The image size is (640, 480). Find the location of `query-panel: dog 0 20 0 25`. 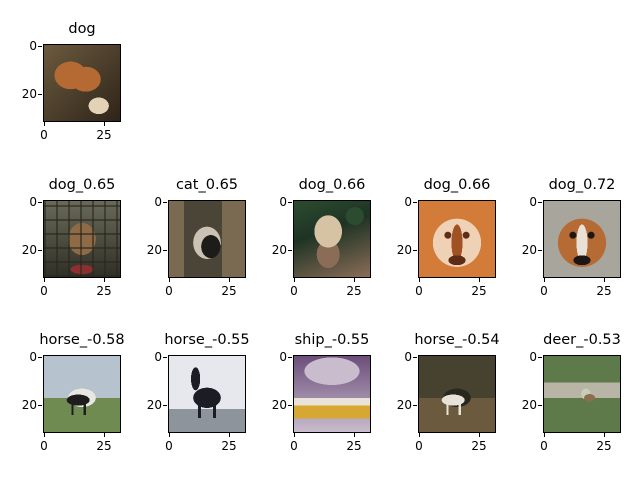

query-panel: dog 0 20 0 25 is located at coordinates (71, 81).